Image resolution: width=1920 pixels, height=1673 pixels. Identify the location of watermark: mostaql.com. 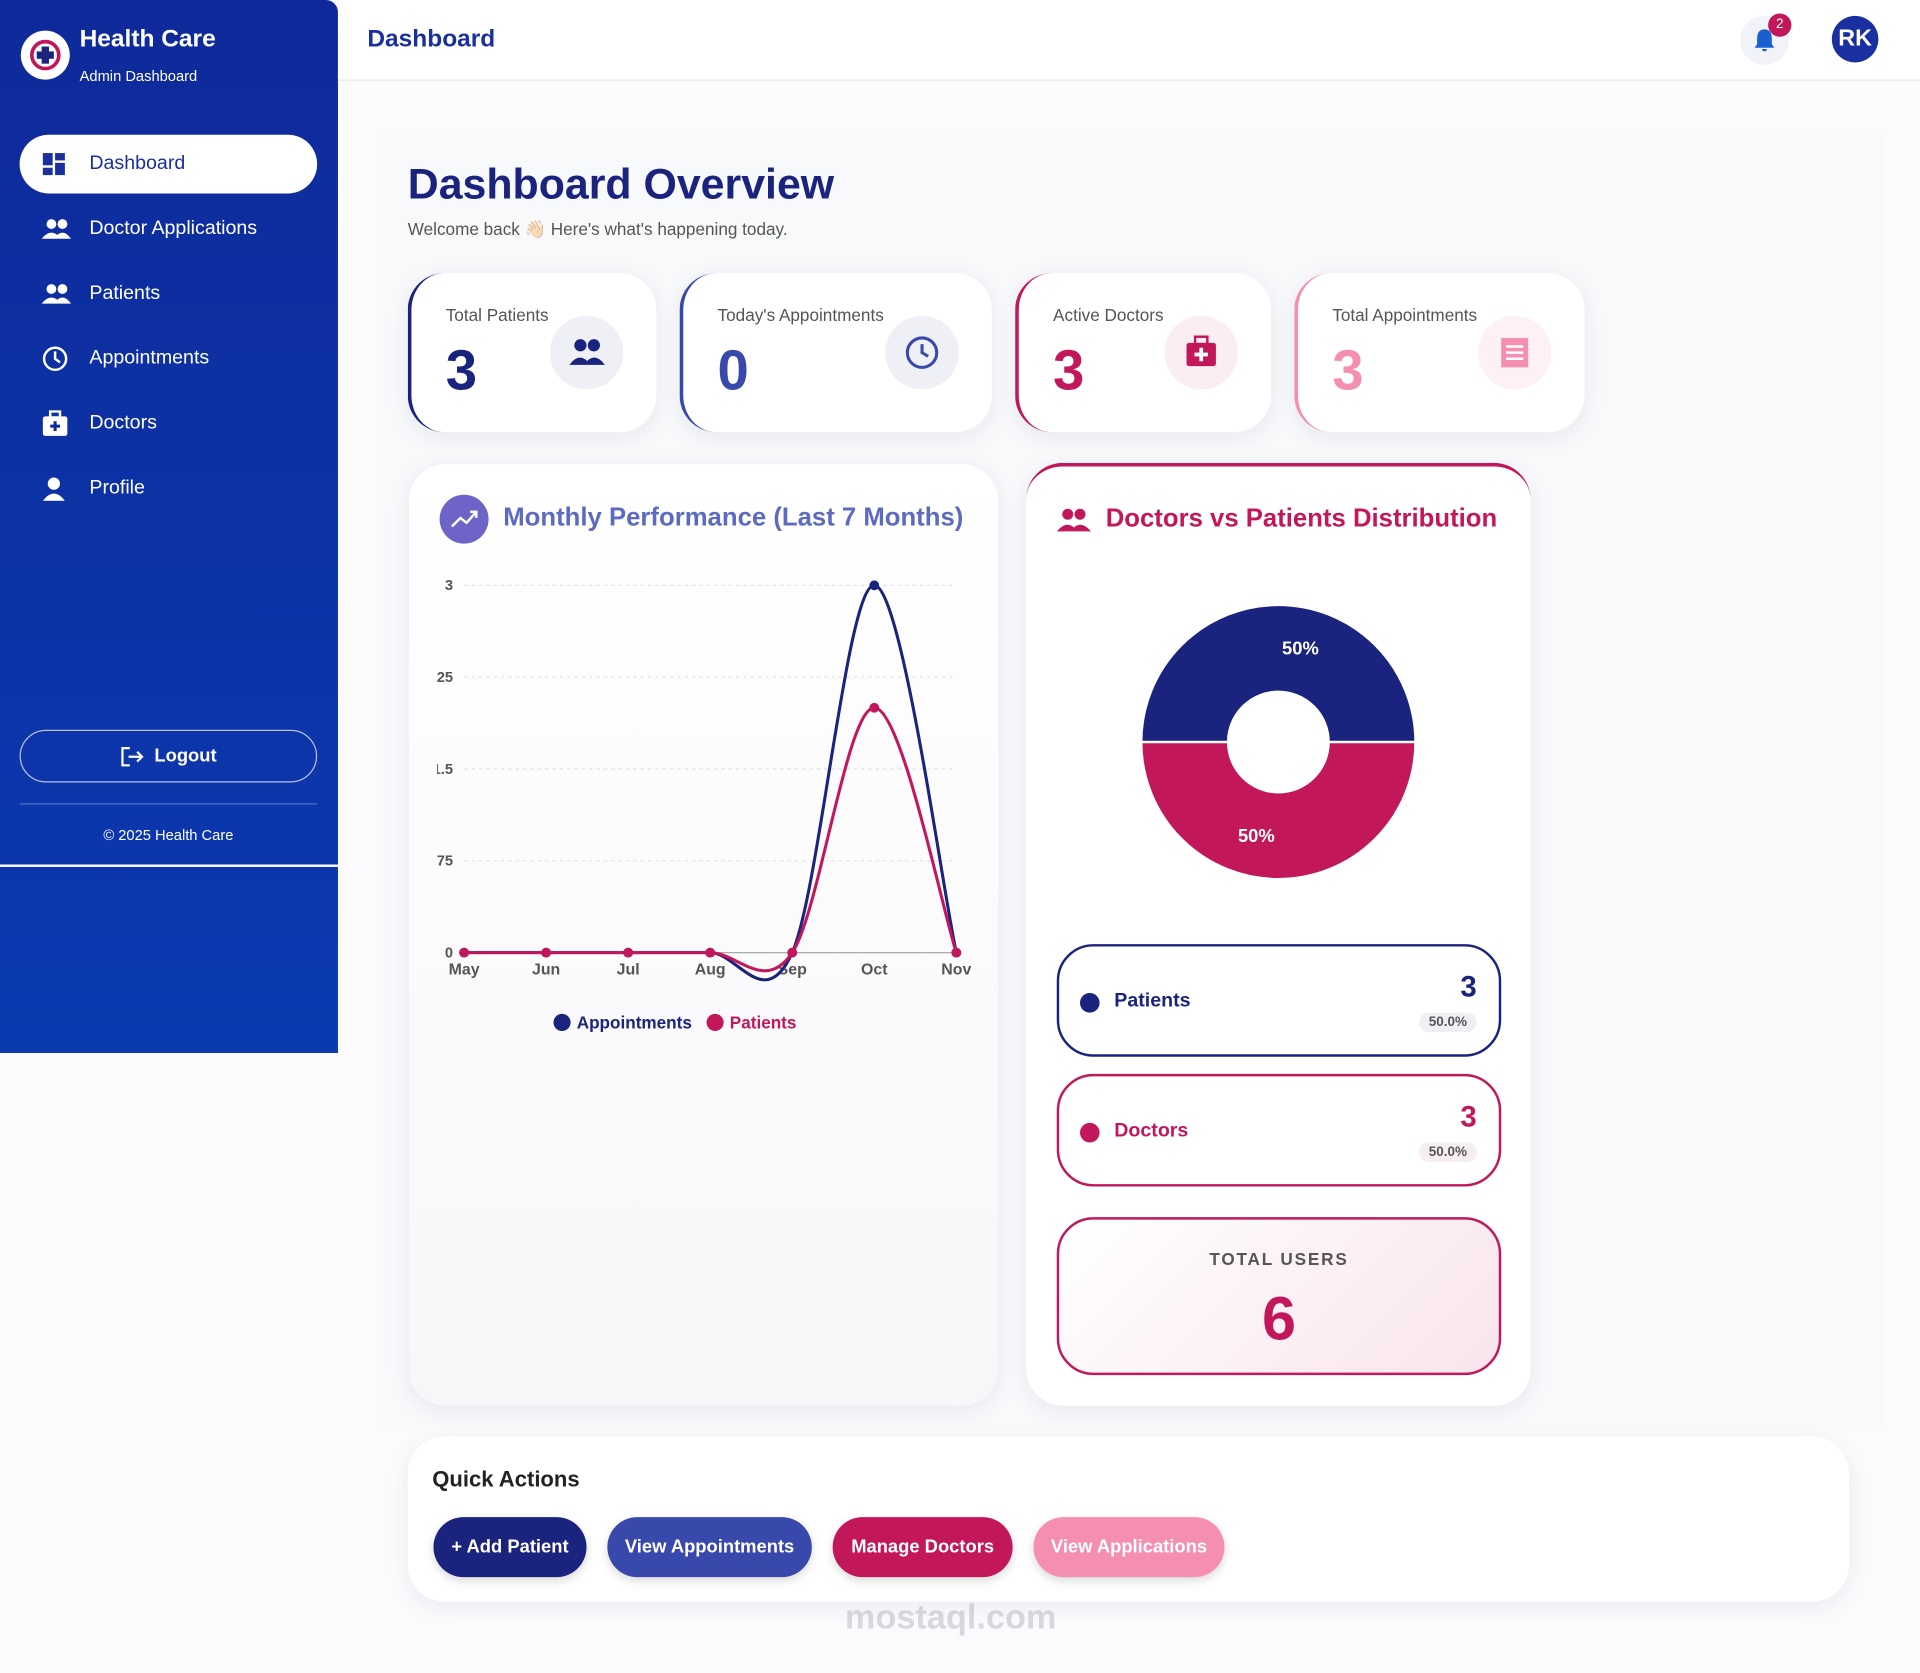
(950, 1616).